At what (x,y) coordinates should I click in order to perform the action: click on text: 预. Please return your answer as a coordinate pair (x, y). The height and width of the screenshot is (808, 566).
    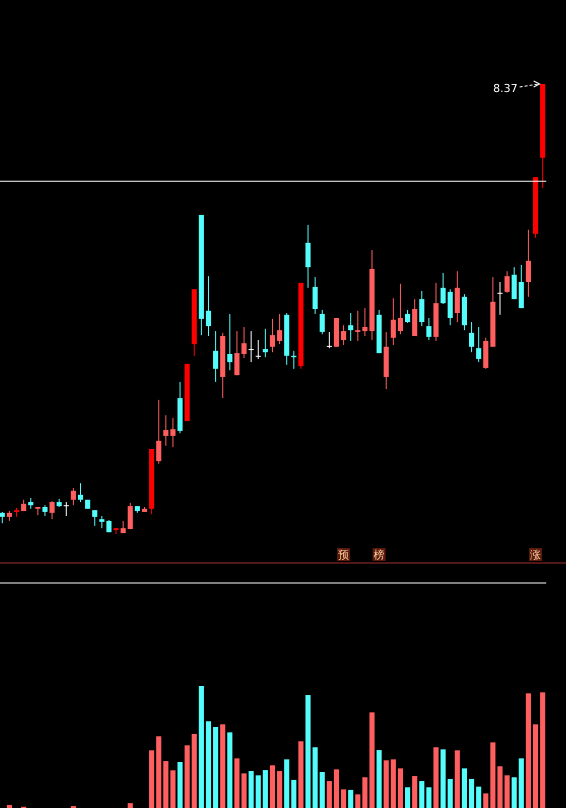
    Looking at the image, I should click on (344, 555).